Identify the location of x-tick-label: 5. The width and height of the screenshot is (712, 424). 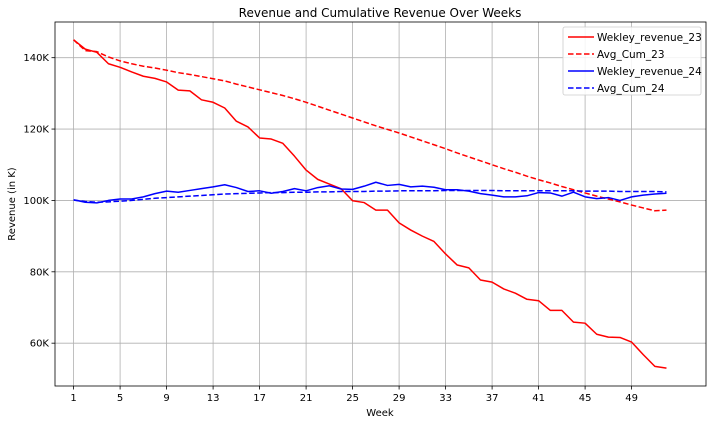
(120, 398).